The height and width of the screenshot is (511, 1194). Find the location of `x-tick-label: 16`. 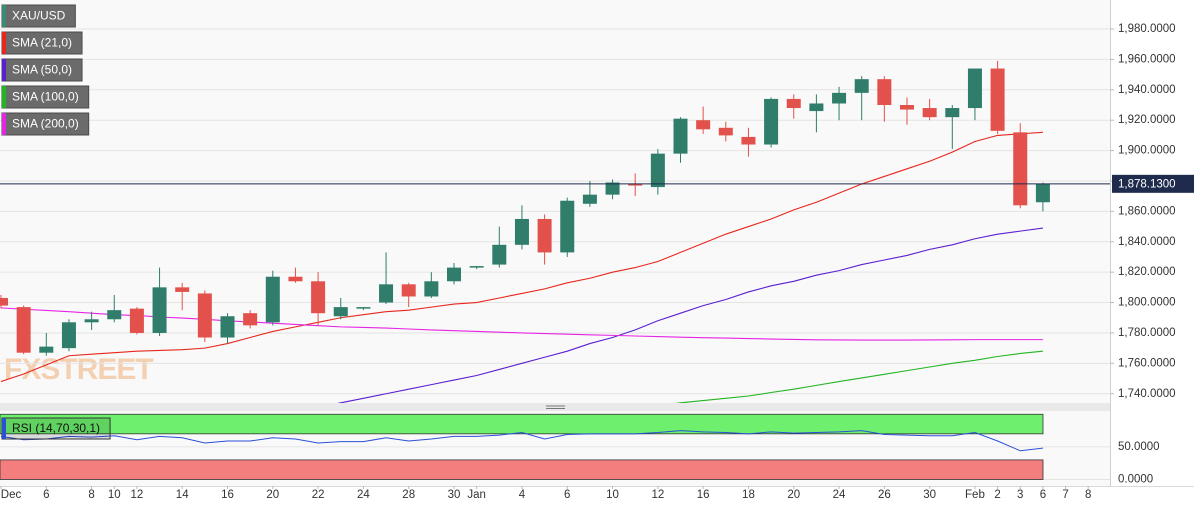

x-tick-label: 16 is located at coordinates (227, 495).